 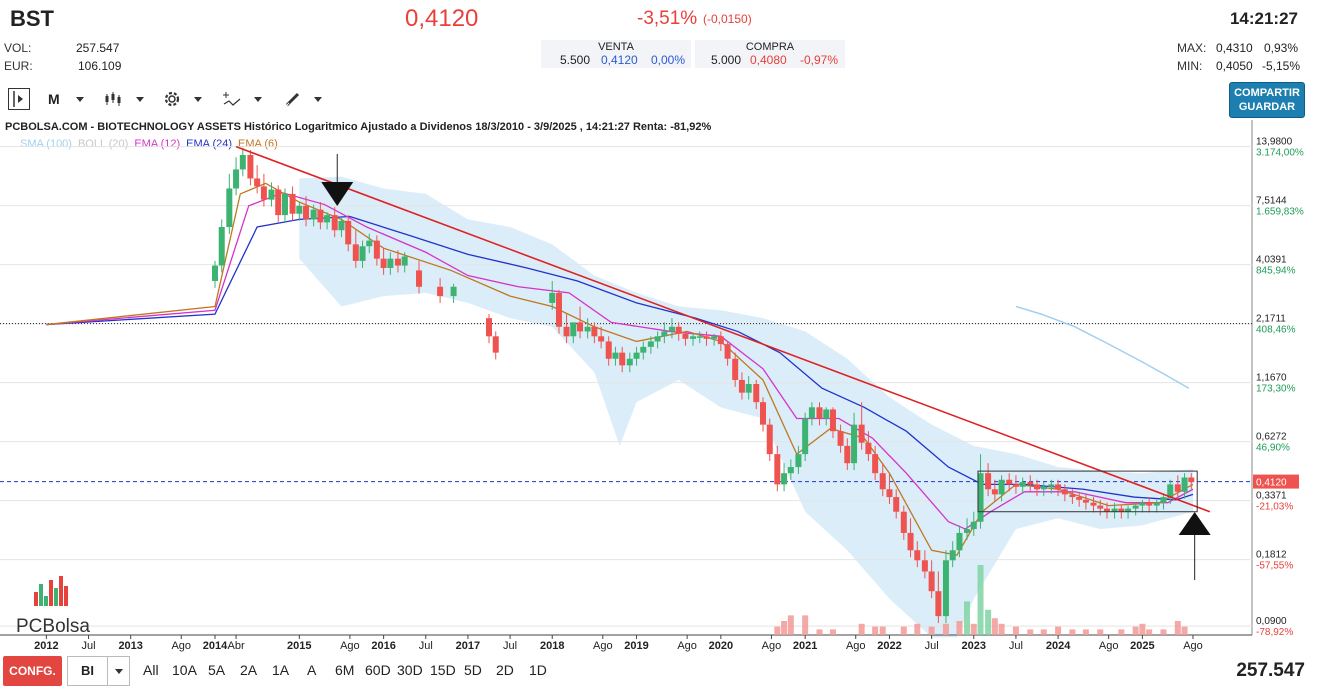 I want to click on panel-toggle-icon, so click(x=19, y=99).